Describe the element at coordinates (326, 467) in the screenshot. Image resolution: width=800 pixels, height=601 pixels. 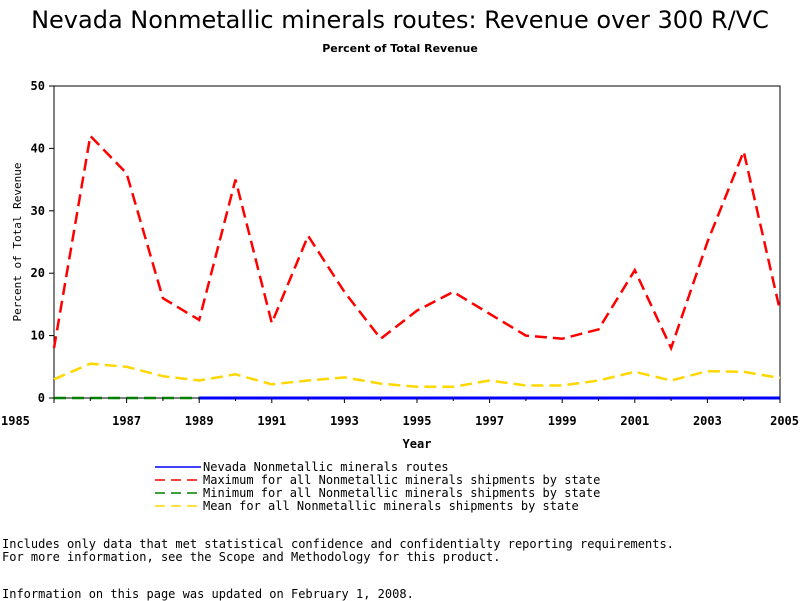
I see `legend-label: Nevada Nonmetallic minerals routes` at that location.